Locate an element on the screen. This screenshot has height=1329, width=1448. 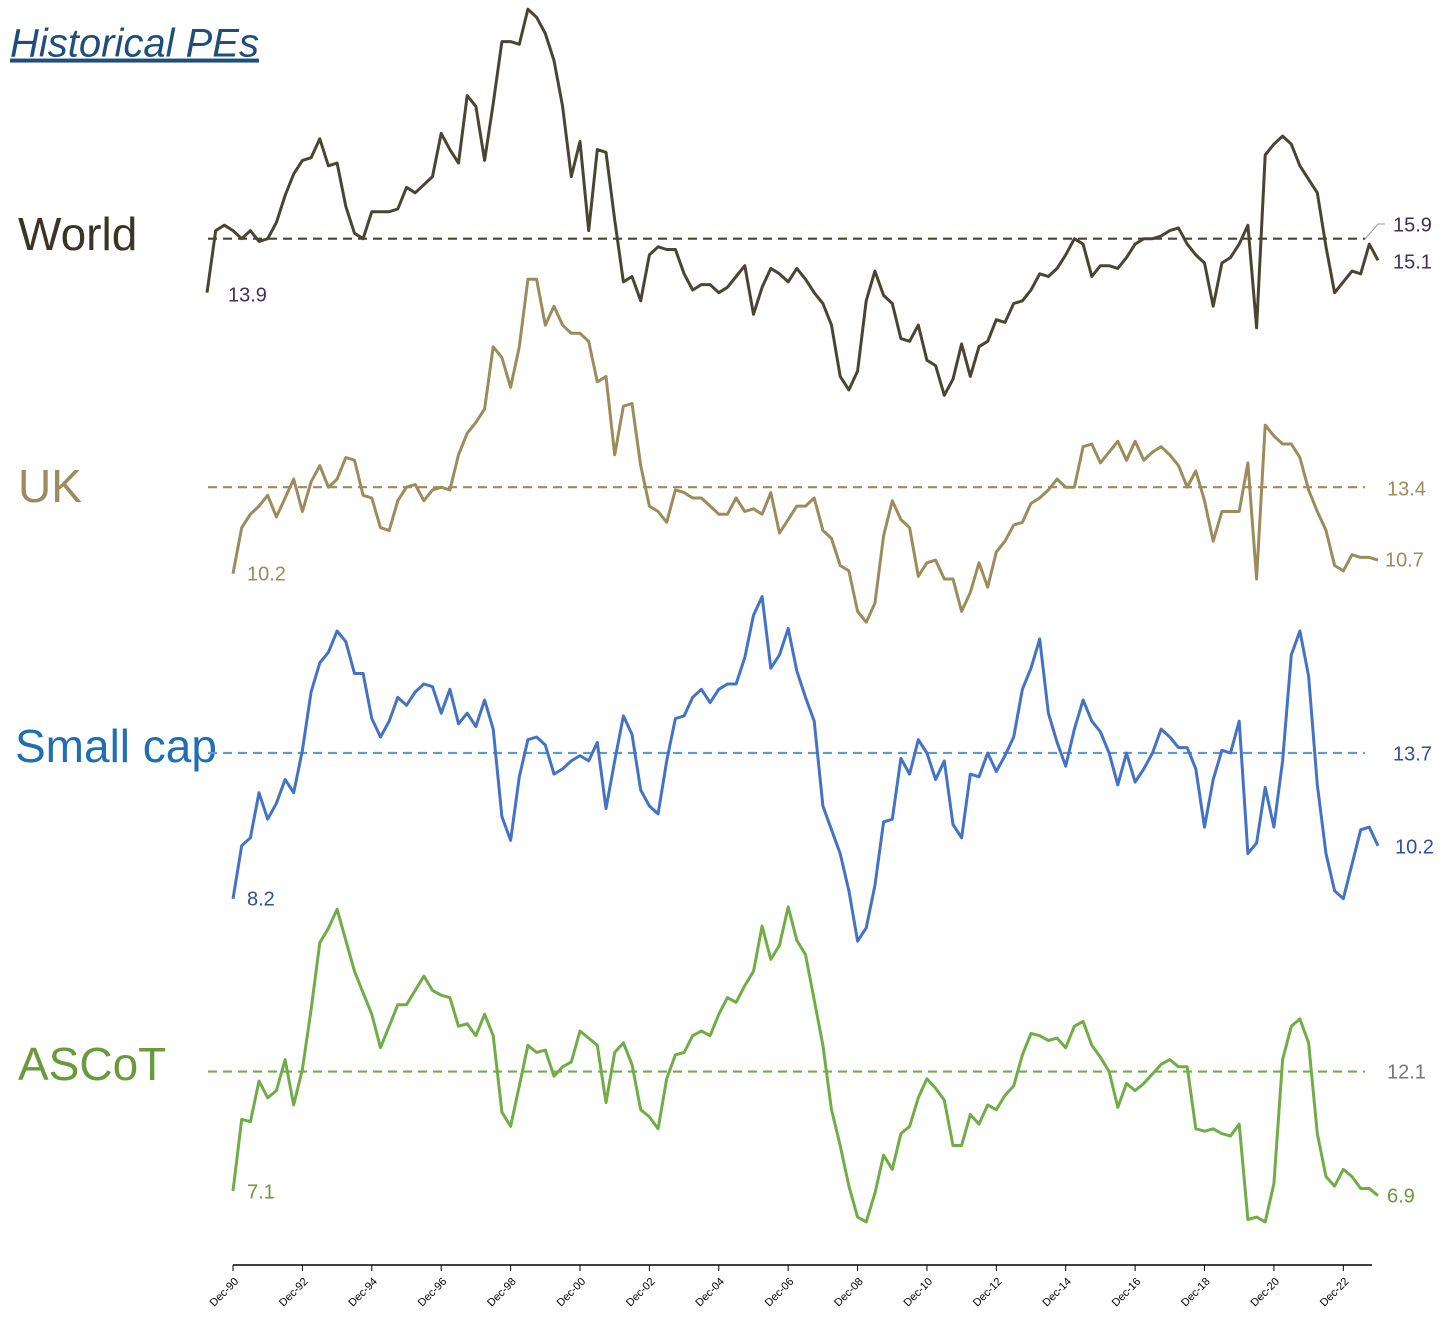
x-tick-label: Dec-94 is located at coordinates (363, 1293).